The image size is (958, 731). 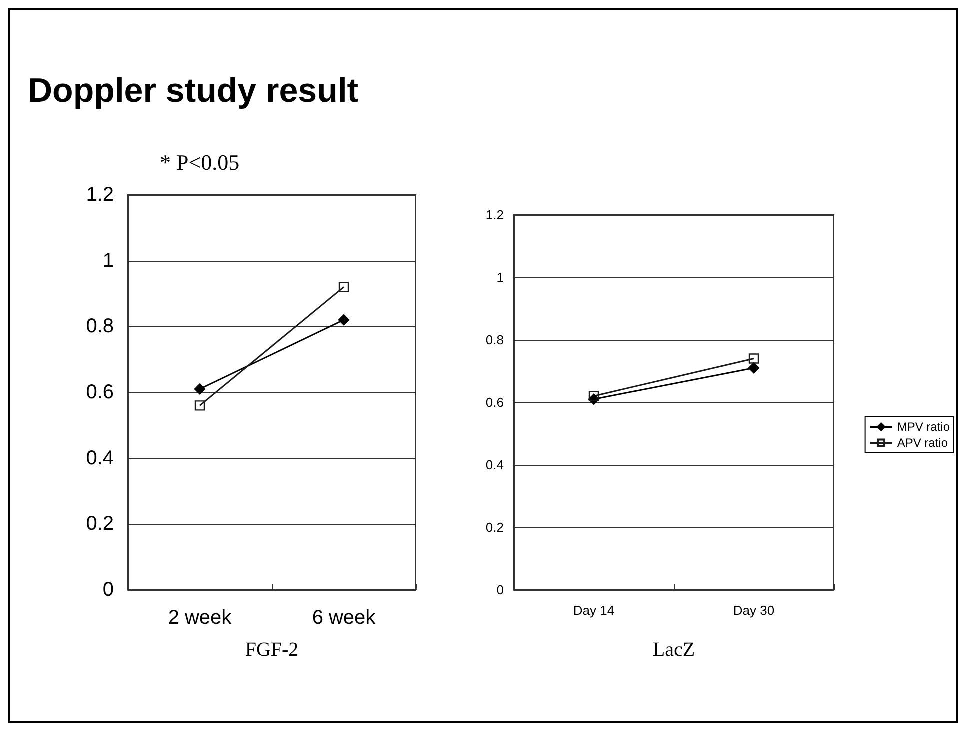 What do you see at coordinates (594, 610) in the screenshot?
I see `x-tick-label: Day 14` at bounding box center [594, 610].